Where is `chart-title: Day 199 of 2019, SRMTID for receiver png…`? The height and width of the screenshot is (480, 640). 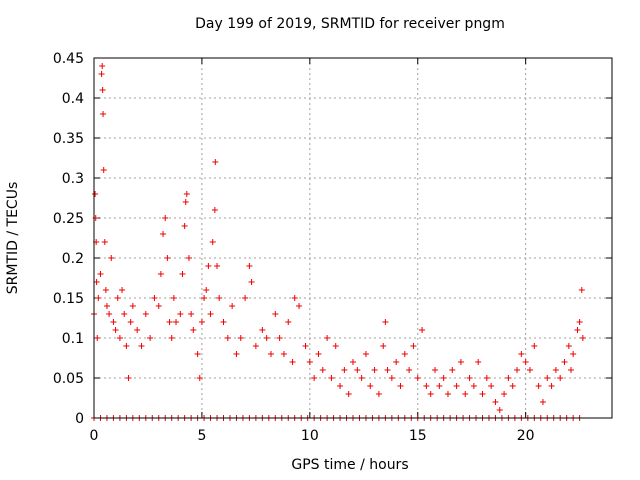
chart-title: Day 199 of 2019, SRMTID for receiver png… is located at coordinates (350, 24).